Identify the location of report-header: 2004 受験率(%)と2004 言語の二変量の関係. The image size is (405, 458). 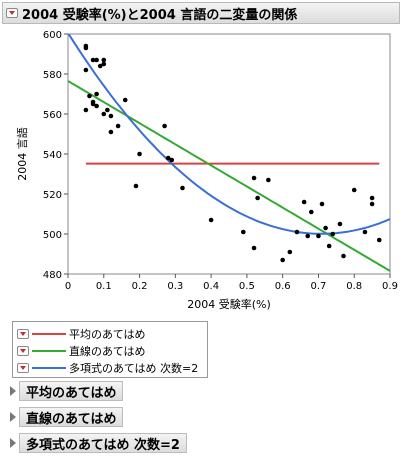
(201, 13).